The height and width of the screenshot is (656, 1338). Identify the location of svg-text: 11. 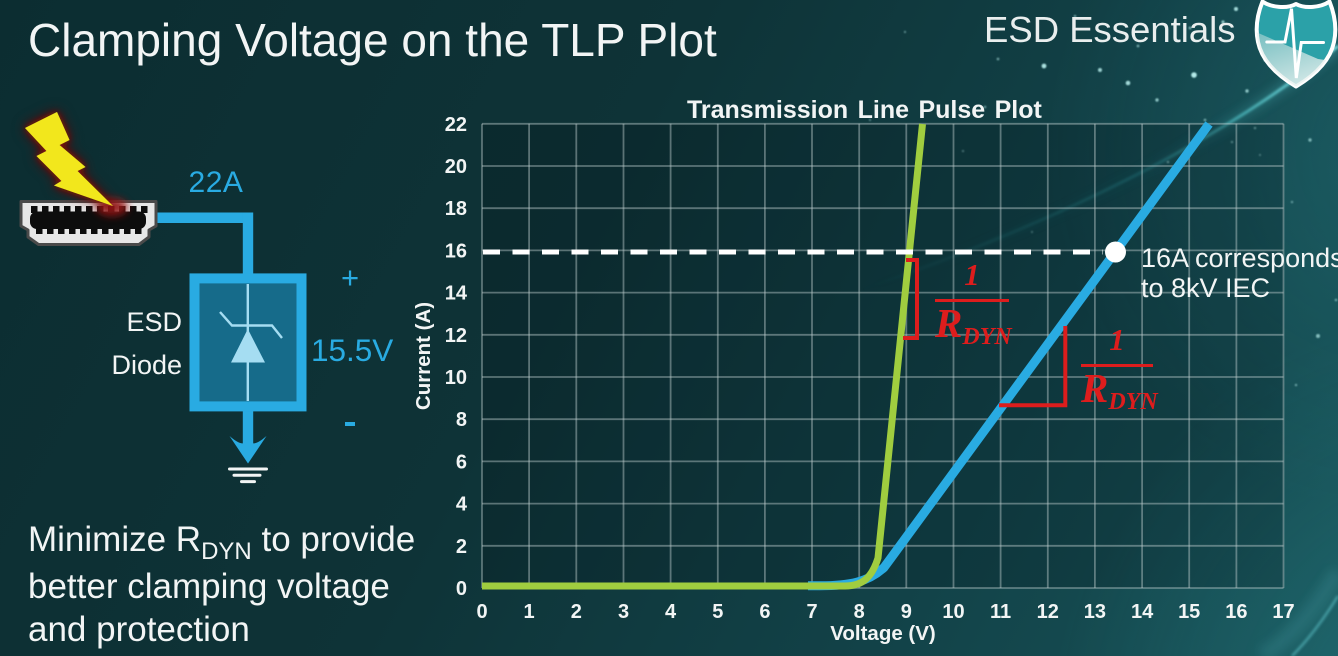
(1000, 612).